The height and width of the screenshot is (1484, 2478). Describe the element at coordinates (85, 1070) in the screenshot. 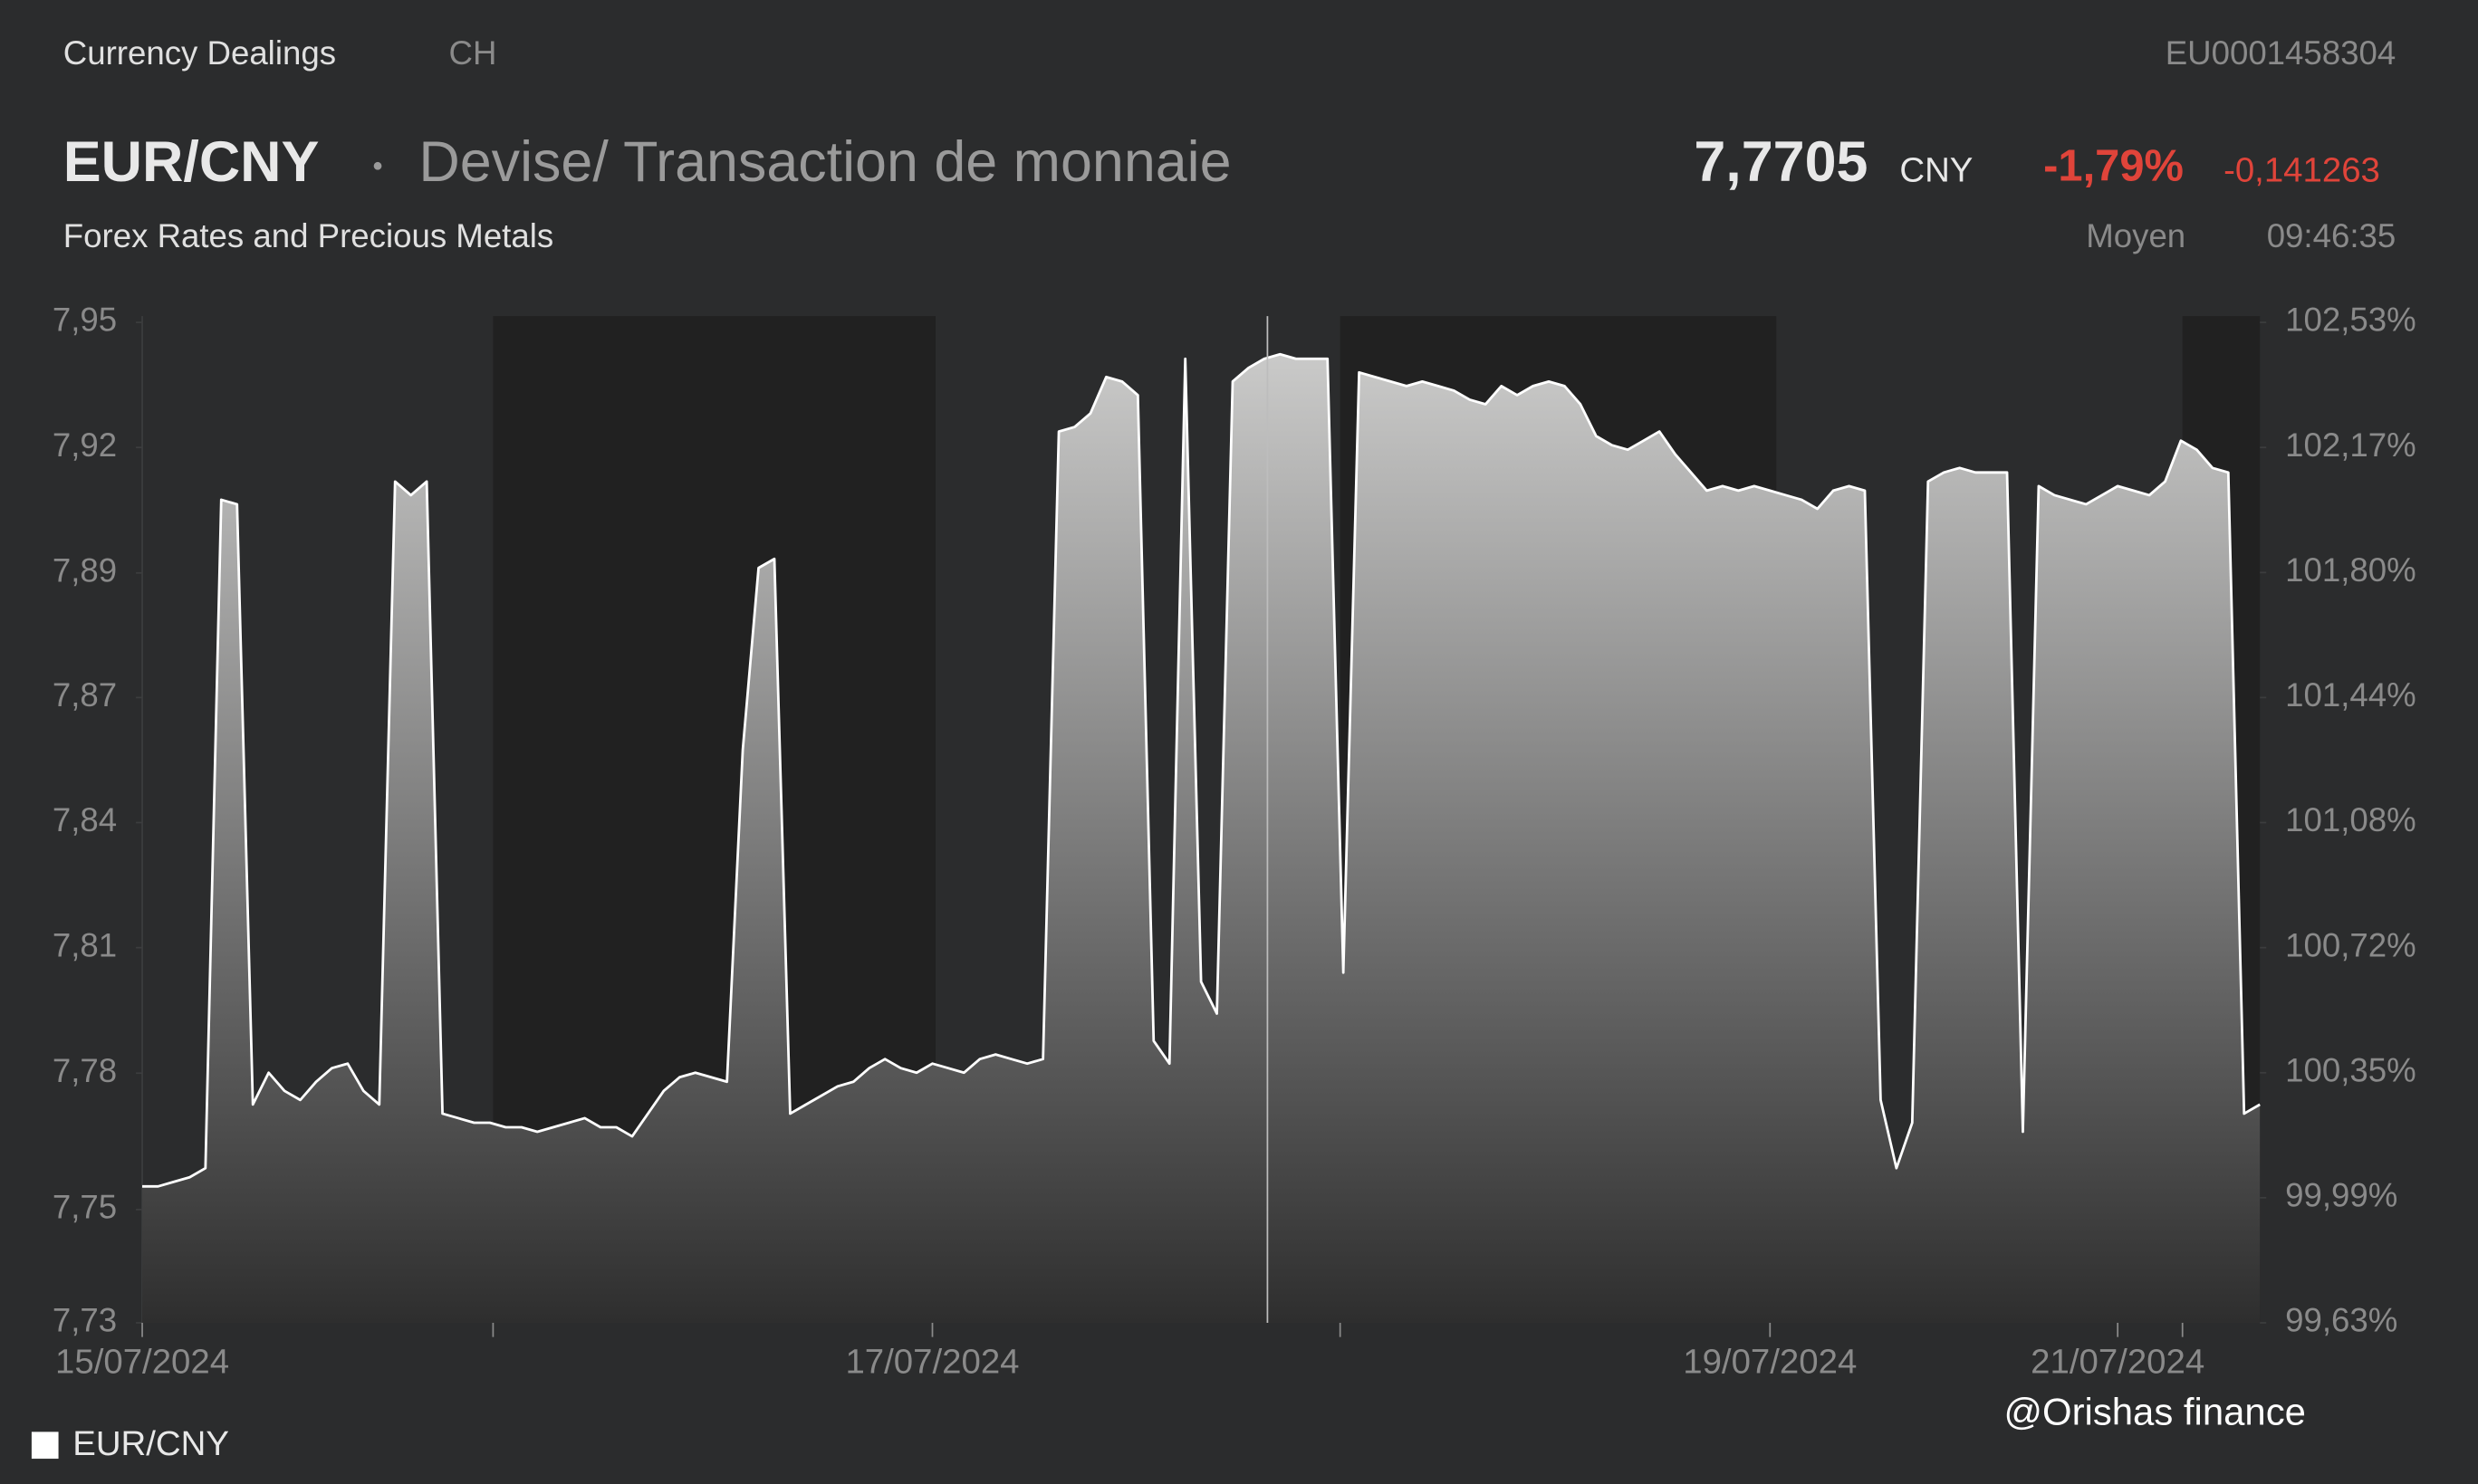

I see `y-tick-label: 7,78` at that location.